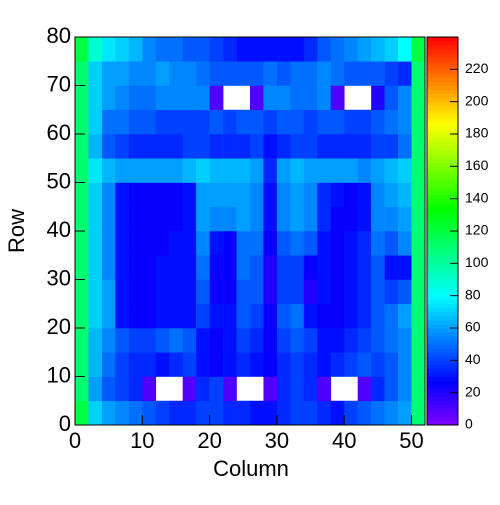 This screenshot has height=505, width=500. What do you see at coordinates (473, 391) in the screenshot?
I see `z-tick-label: 20` at bounding box center [473, 391].